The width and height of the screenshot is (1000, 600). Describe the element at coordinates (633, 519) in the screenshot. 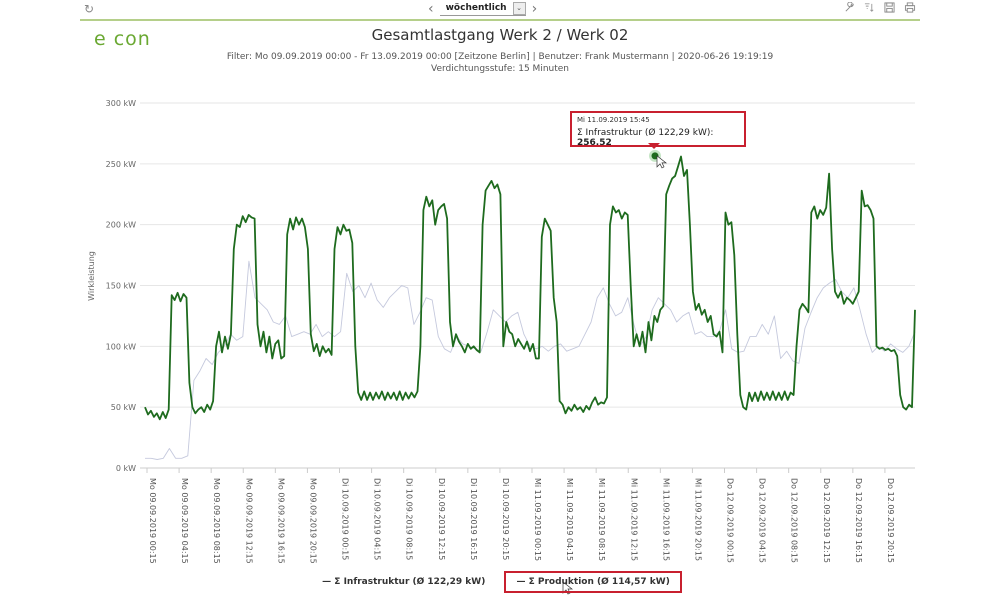

I see `x-tick-label: Mi 11.09.2019 12:15` at that location.